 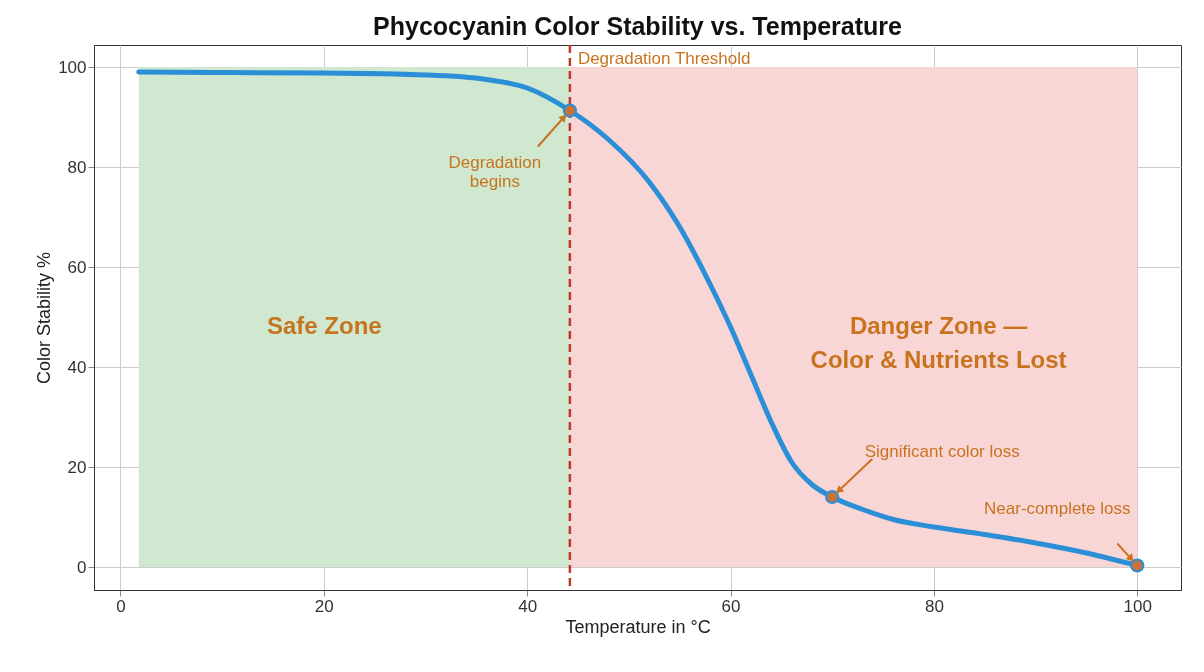 What do you see at coordinates (938, 342) in the screenshot?
I see `band-label: Danger Zone — Color & Nutrients Lost` at bounding box center [938, 342].